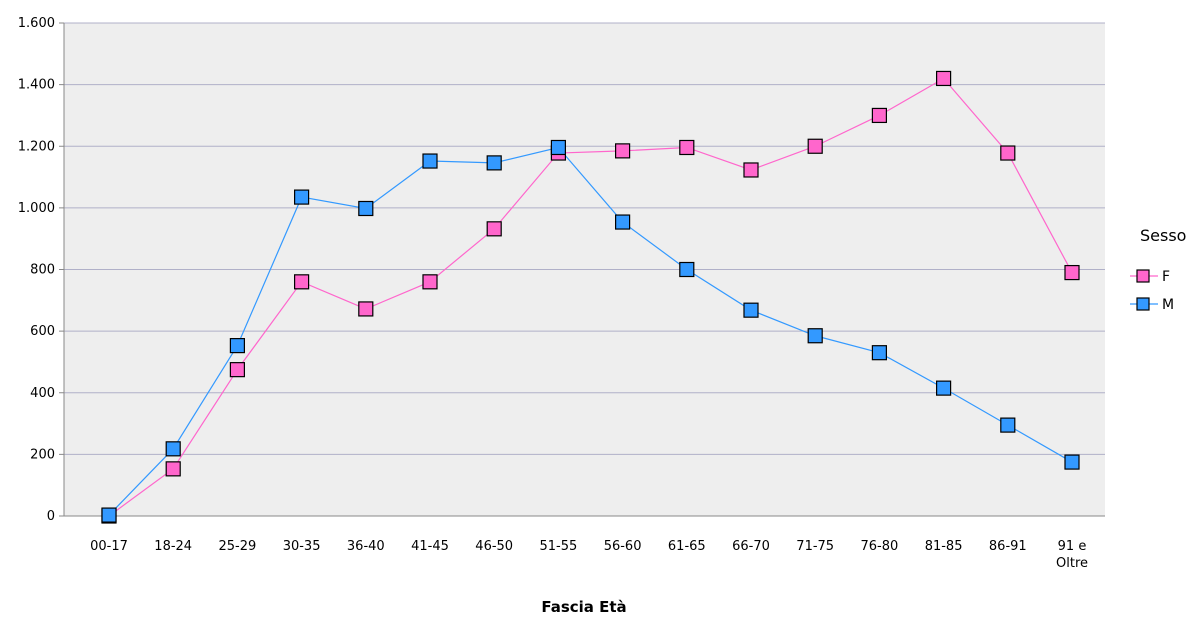 Image resolution: width=1202 pixels, height=621 pixels. I want to click on y-tick-label: 0, so click(51, 516).